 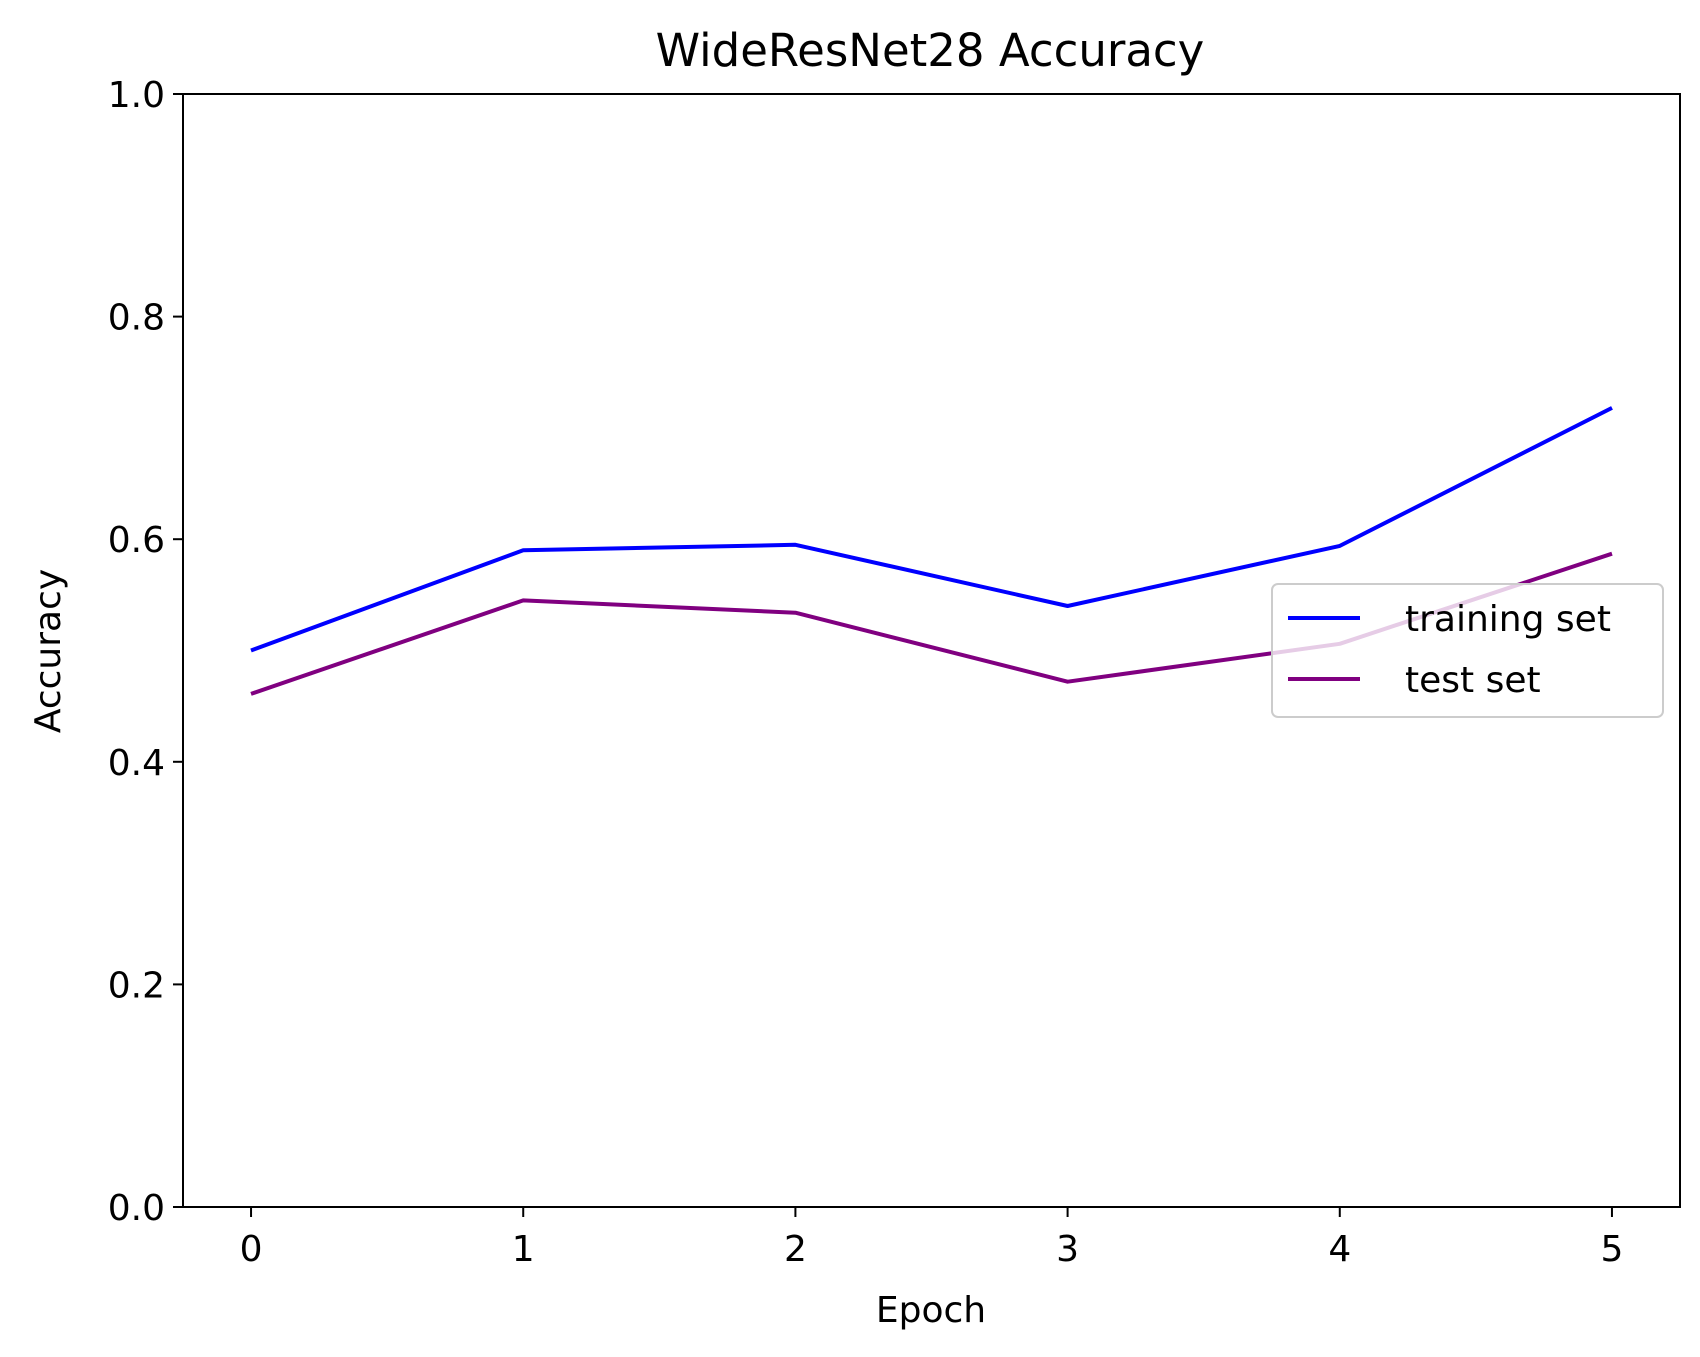 What do you see at coordinates (1612, 1249) in the screenshot?
I see `x-tick-label: 5` at bounding box center [1612, 1249].